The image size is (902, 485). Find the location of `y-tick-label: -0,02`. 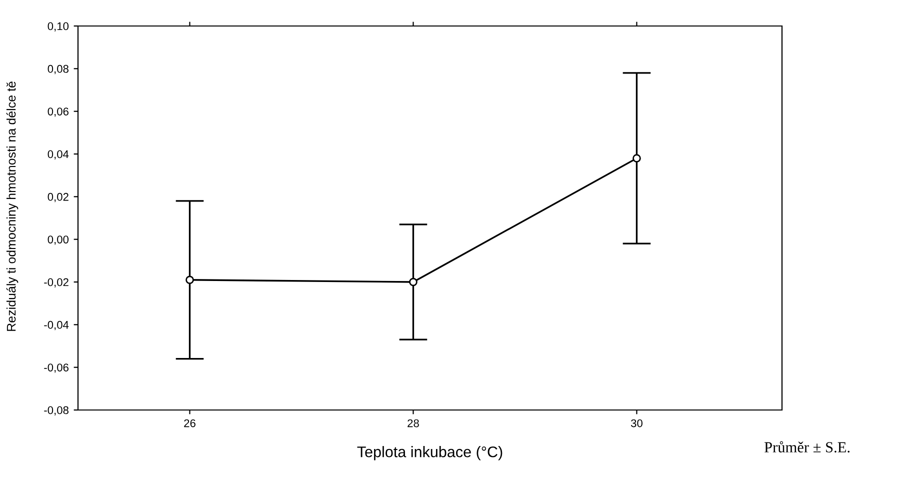

y-tick-label: -0,02 is located at coordinates (56, 283).